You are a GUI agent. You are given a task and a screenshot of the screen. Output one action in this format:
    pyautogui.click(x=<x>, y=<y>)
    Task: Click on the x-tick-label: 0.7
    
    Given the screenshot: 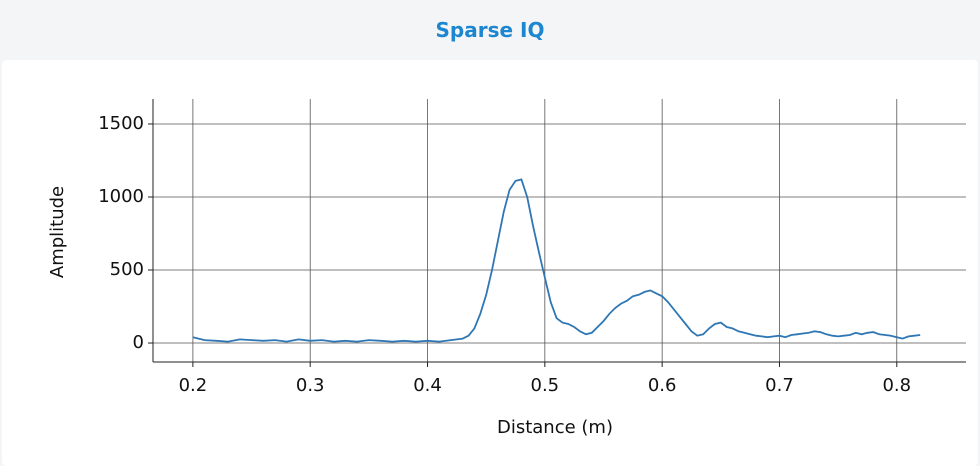 What is the action you would take?
    pyautogui.click(x=779, y=385)
    